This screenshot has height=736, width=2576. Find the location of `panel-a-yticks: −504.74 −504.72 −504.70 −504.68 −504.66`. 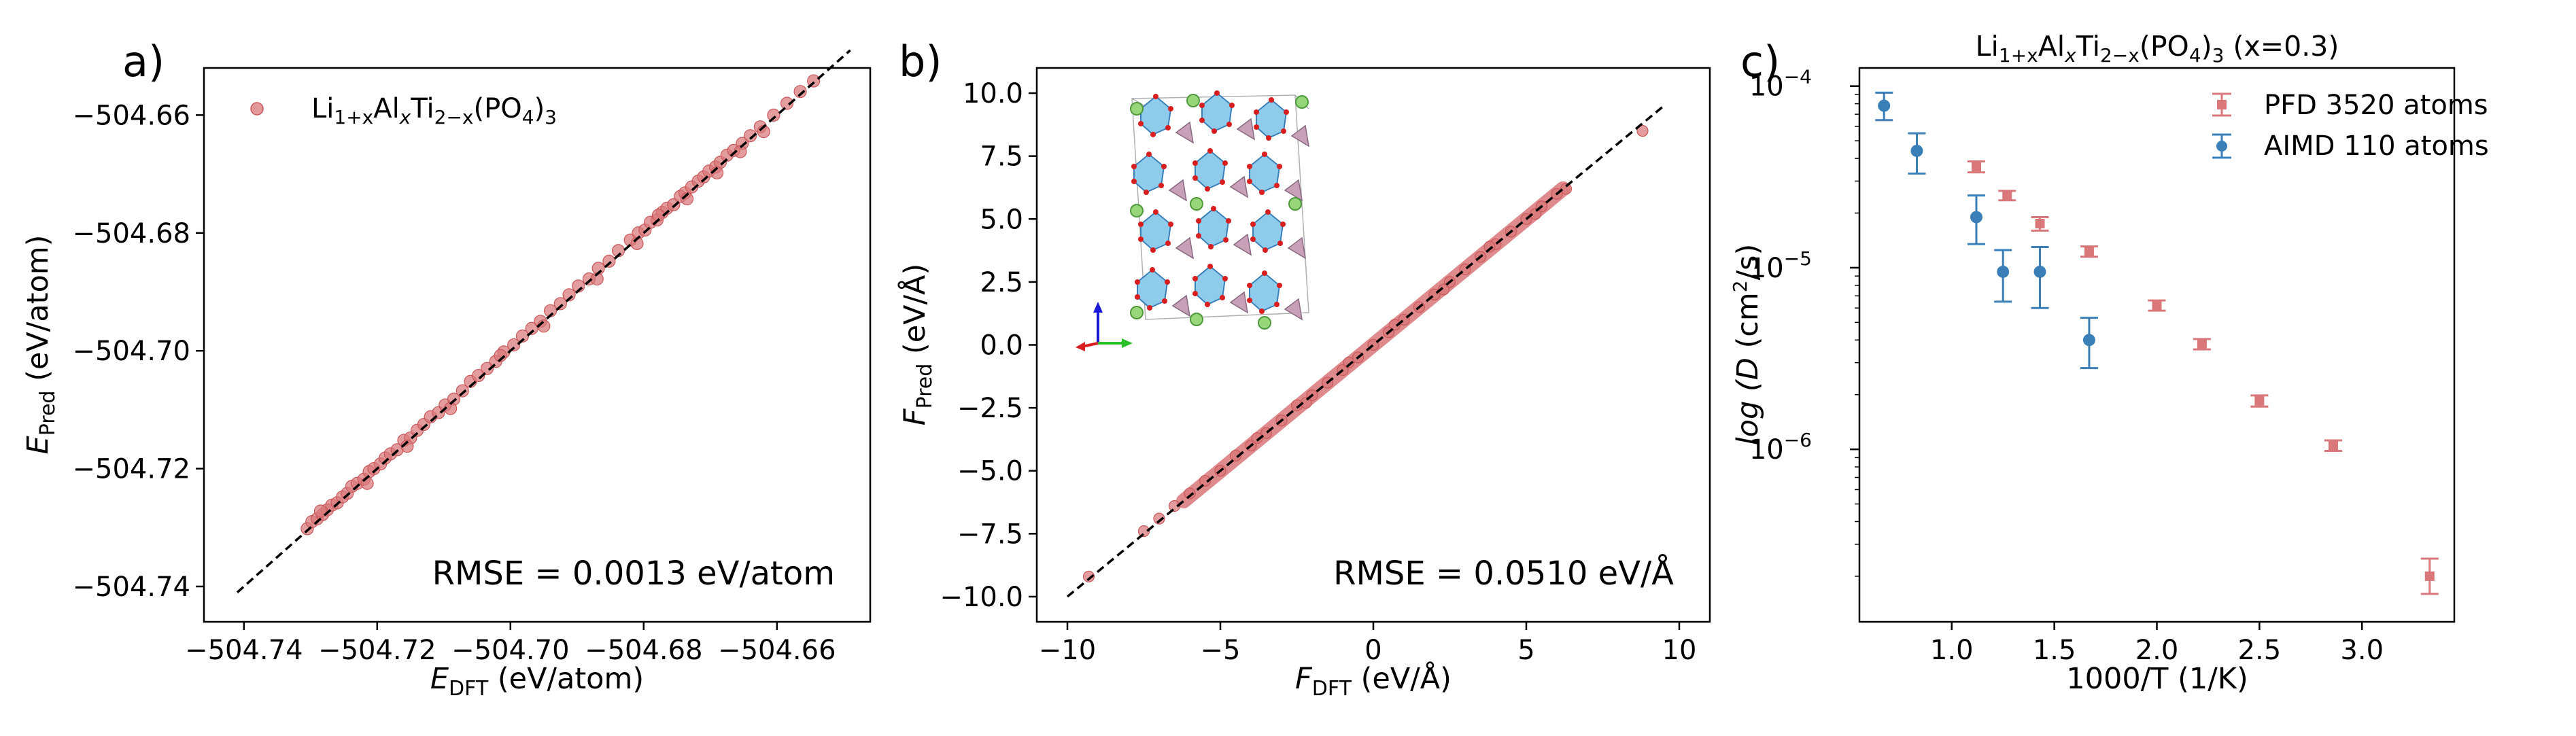

panel-a-yticks: −504.74 −504.72 −504.70 −504.68 −504.66 is located at coordinates (138, 351).